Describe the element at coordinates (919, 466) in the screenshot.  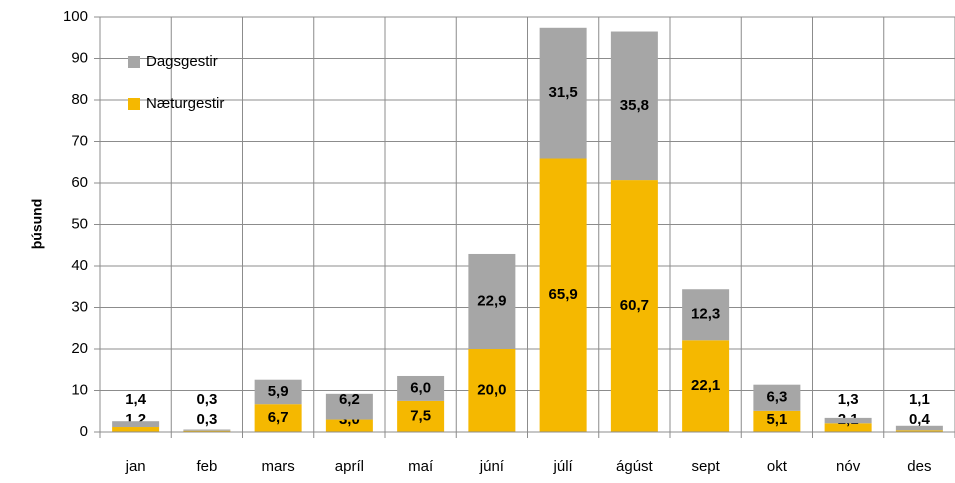
I see `x-tick-label: des` at that location.